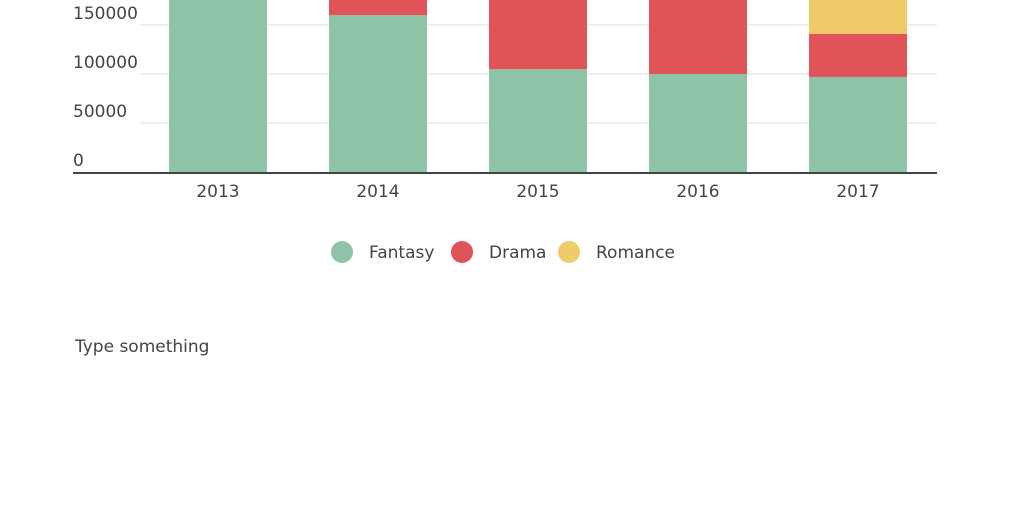 The height and width of the screenshot is (512, 1024). Describe the element at coordinates (635, 253) in the screenshot. I see `legend-label: Romance` at that location.